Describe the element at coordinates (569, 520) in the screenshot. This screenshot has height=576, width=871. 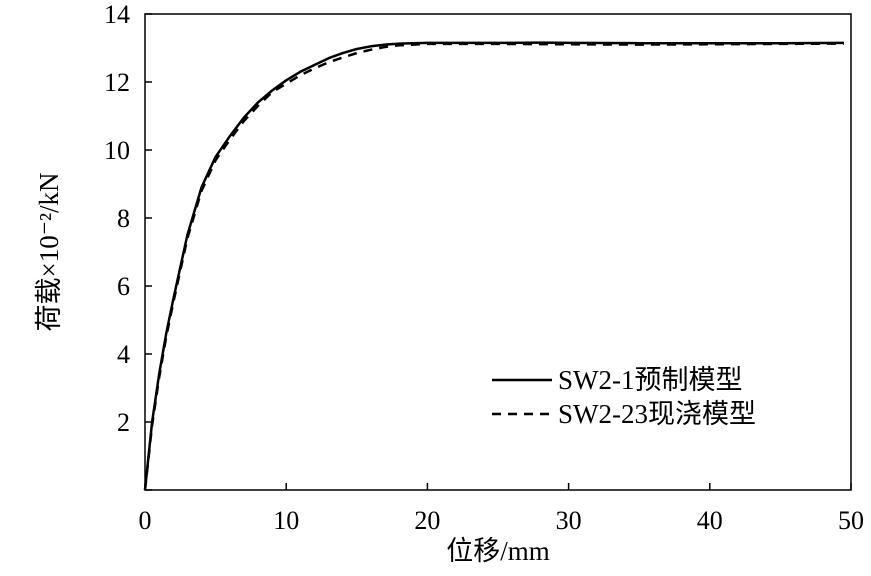
I see `x-tick-label: 30` at that location.